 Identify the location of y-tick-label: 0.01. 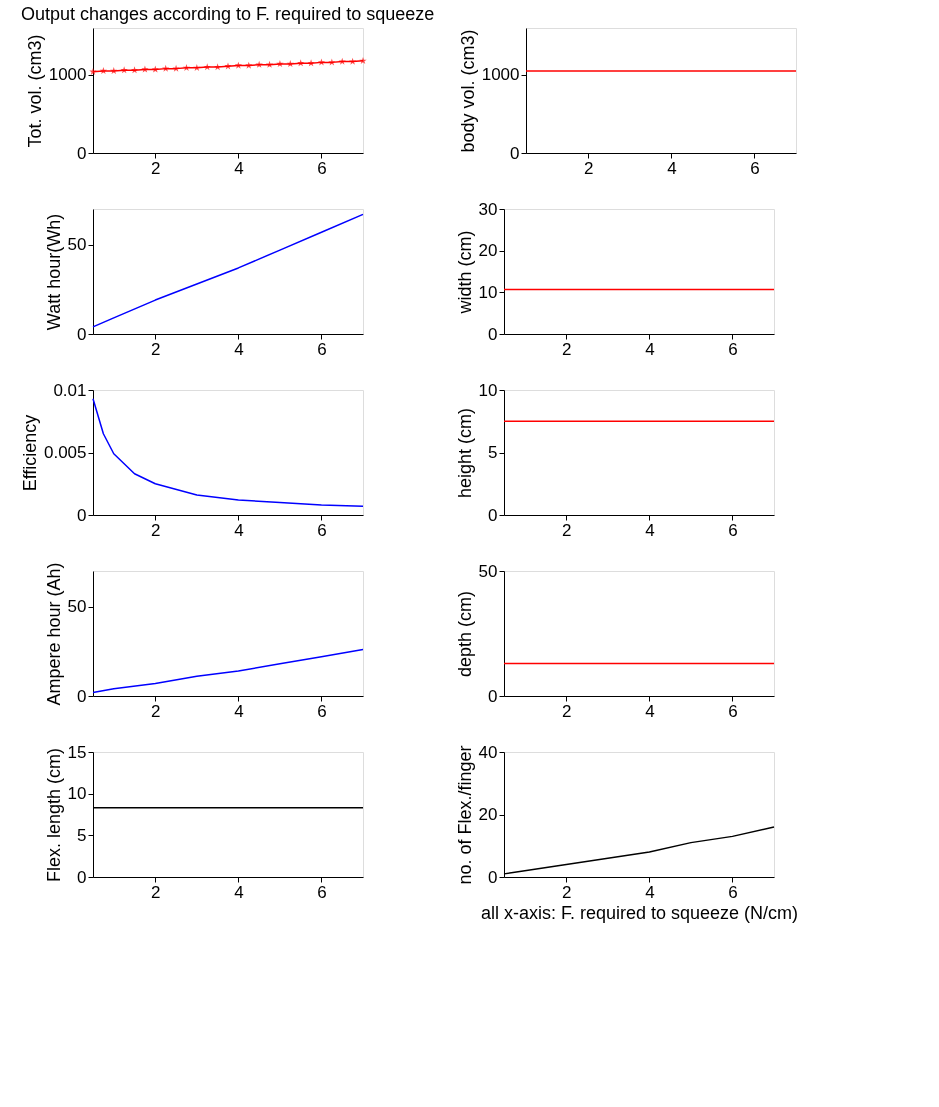
(70, 390).